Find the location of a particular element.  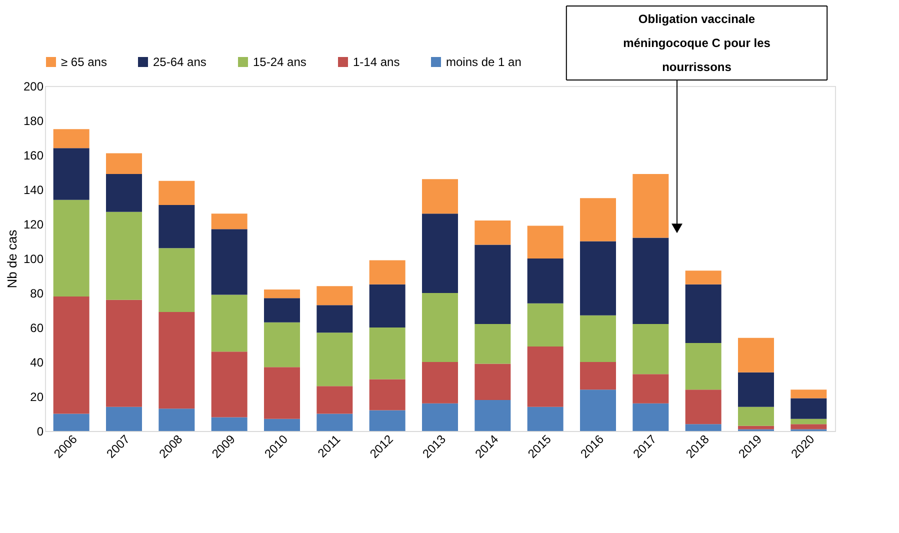

legend-label: 15-24 ans is located at coordinates (279, 62).